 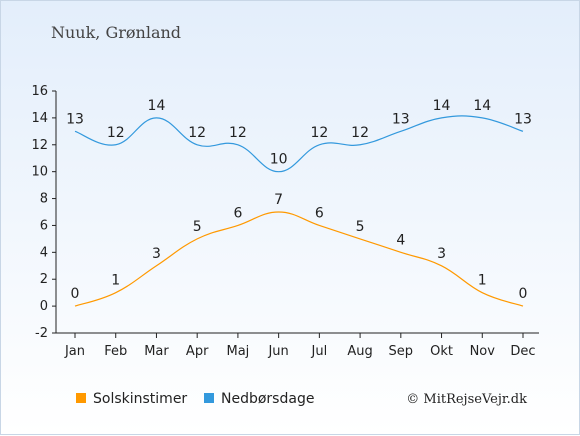 What do you see at coordinates (156, 351) in the screenshot?
I see `x-tick-label: Mar` at bounding box center [156, 351].